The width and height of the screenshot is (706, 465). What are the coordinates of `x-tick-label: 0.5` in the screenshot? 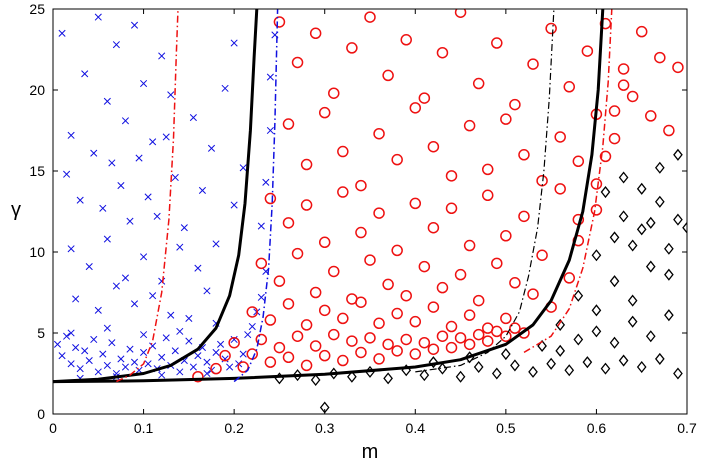 It's located at (506, 428).